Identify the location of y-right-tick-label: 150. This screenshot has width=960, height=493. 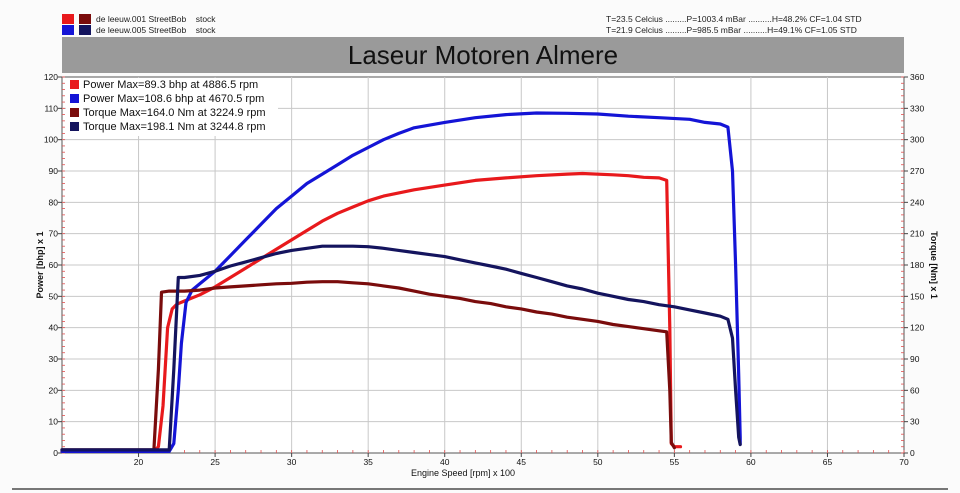
(917, 296).